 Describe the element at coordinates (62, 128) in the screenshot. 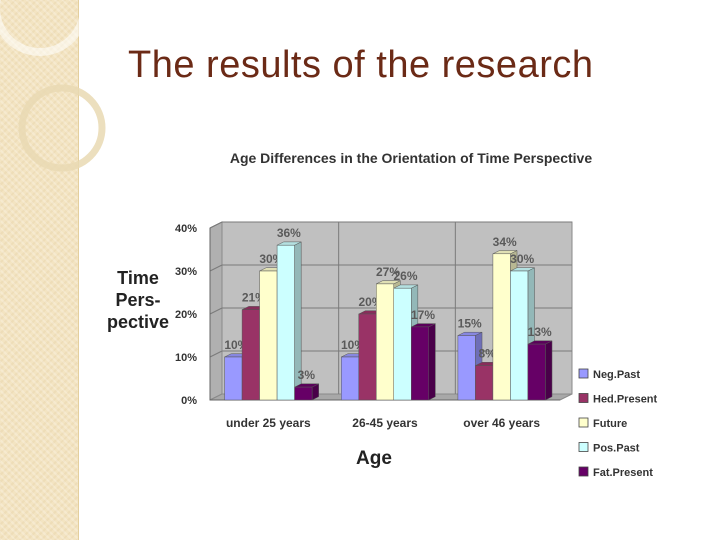

I see `deco-circle-middle` at that location.